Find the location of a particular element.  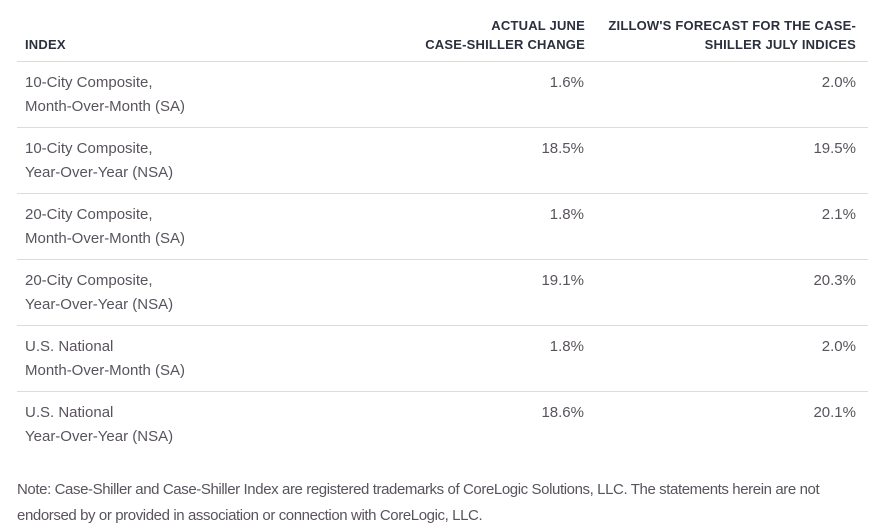

index-cell: 20-City Composite, Month-Over-Month (SA) is located at coordinates (217, 227).